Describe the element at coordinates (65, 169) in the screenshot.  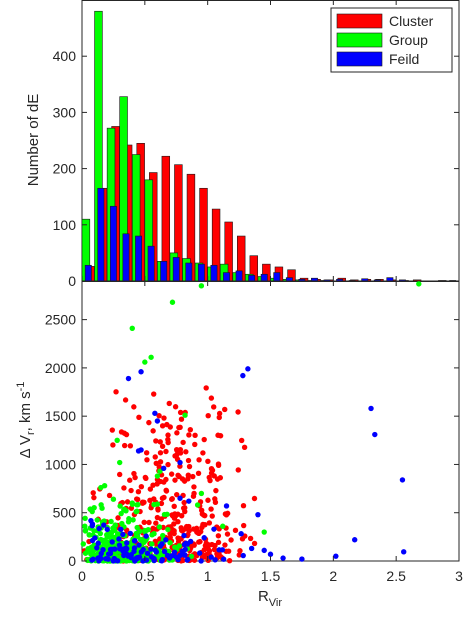
I see `y-tick-label: 200` at that location.